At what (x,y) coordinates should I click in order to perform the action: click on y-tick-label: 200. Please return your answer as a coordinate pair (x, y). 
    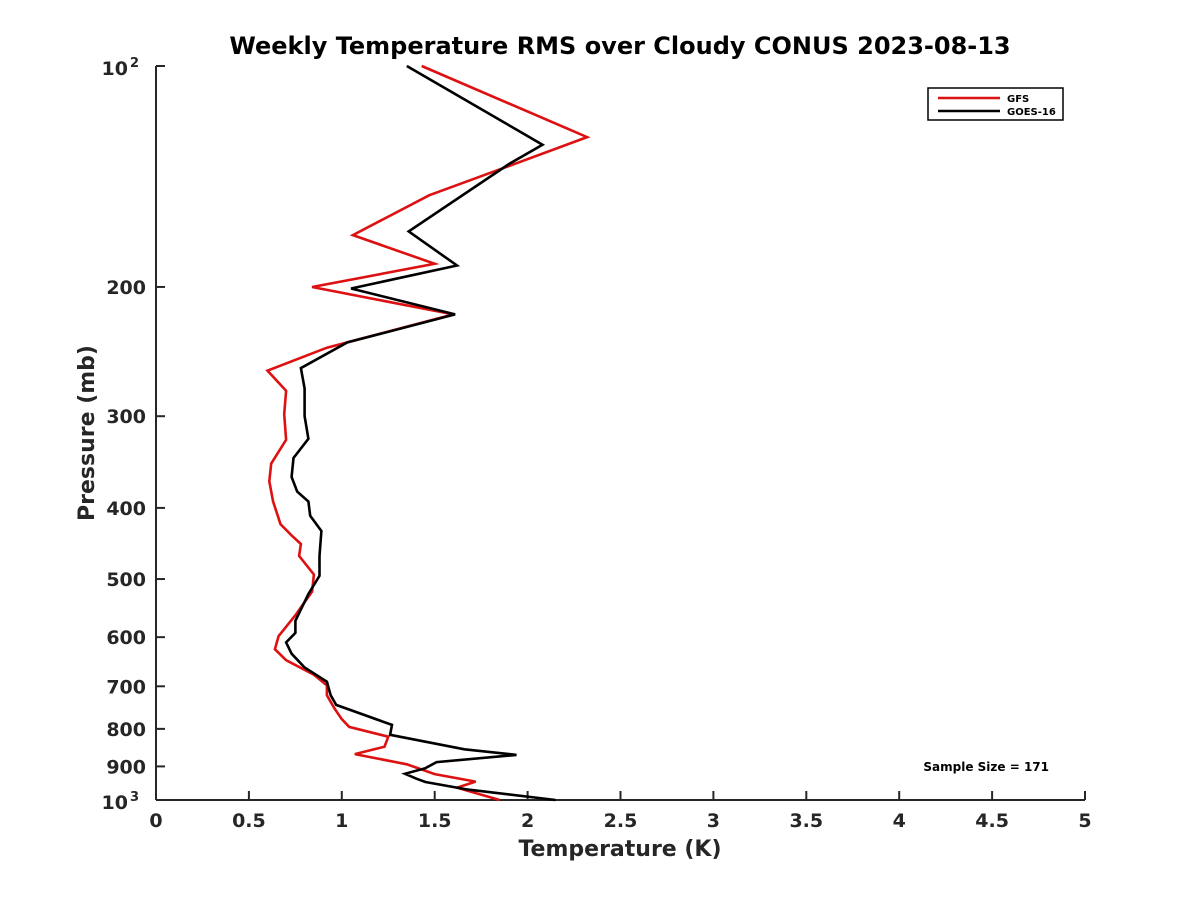
    Looking at the image, I should click on (126, 288).